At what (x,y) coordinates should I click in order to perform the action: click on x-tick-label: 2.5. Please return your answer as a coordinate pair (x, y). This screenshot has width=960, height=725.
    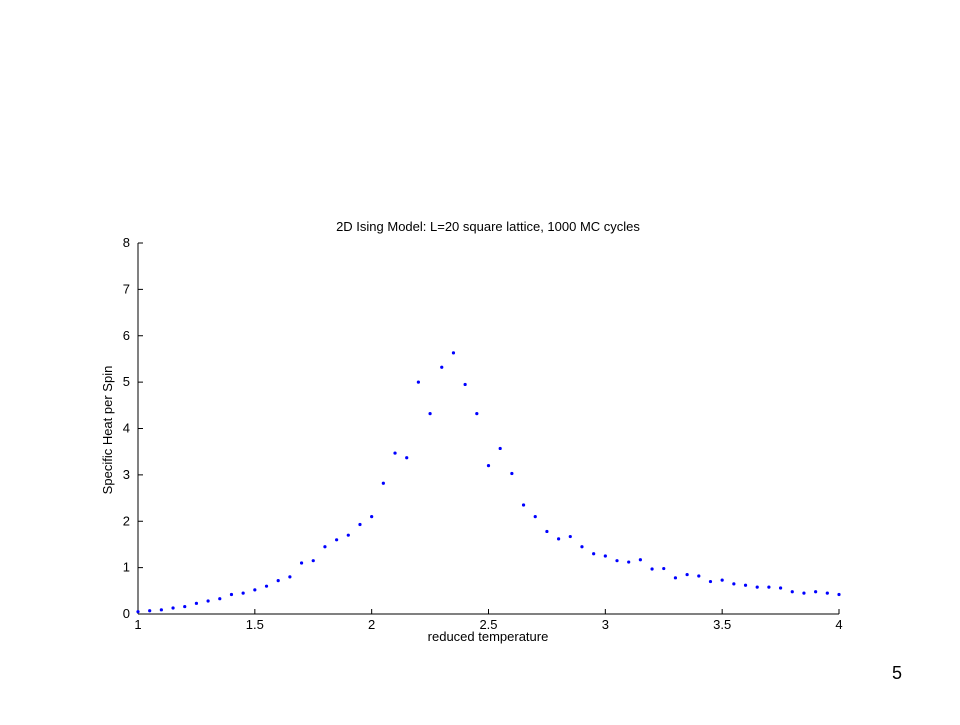
    Looking at the image, I should click on (488, 624).